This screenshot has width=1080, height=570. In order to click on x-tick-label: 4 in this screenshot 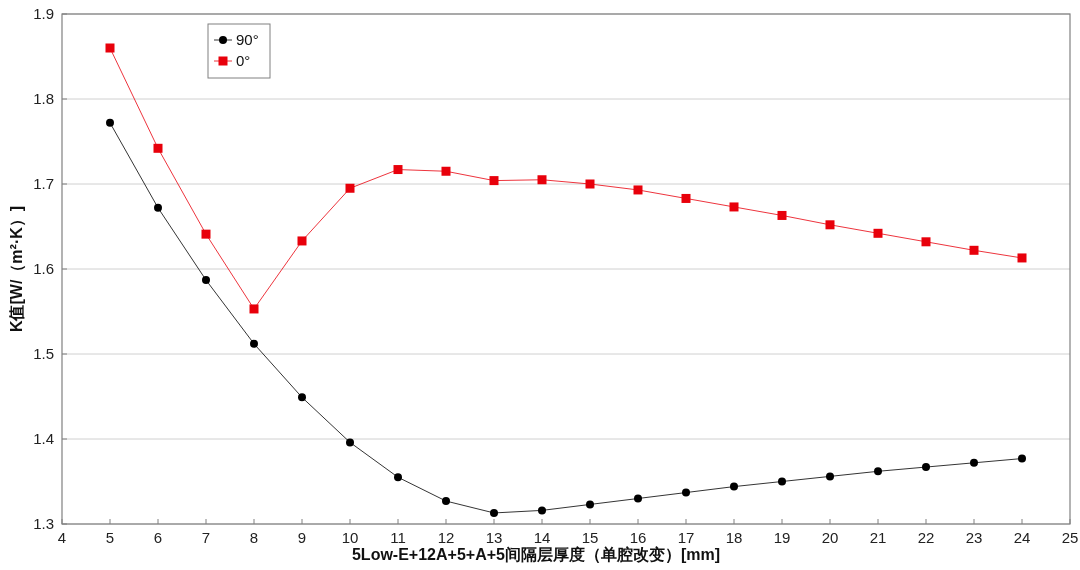, I will do `click(62, 537)`.